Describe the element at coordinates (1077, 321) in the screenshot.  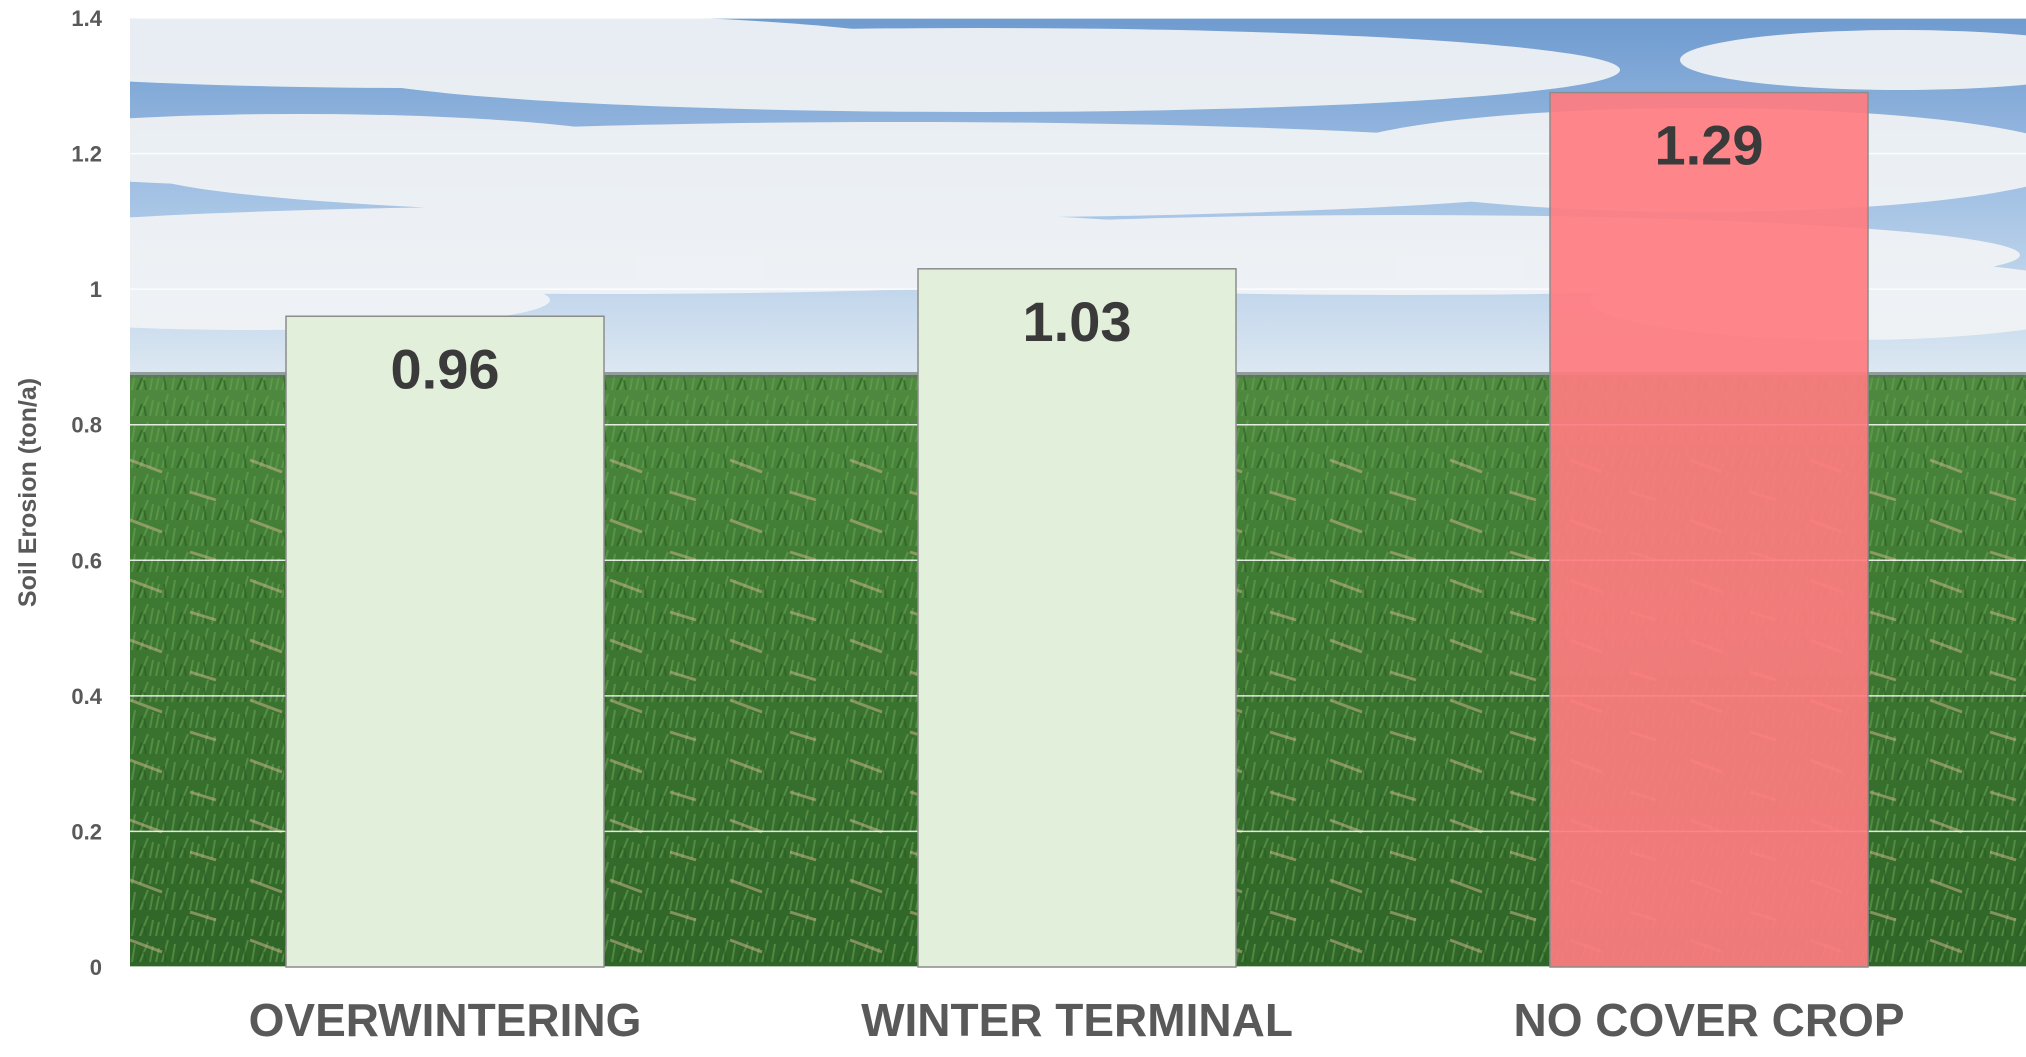
I see `bar-value-label: 1.03` at that location.